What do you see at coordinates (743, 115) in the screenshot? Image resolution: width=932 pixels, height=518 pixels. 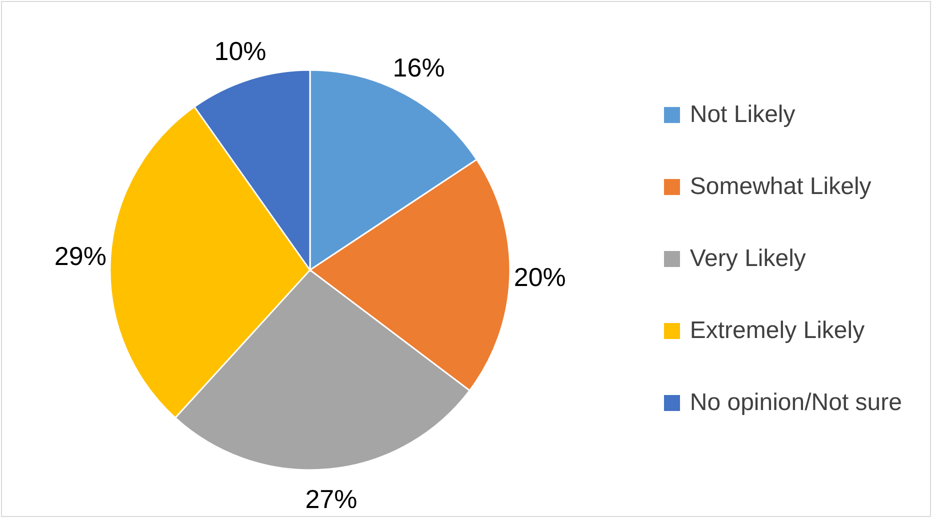 I see `legend-label: Not Likely` at bounding box center [743, 115].